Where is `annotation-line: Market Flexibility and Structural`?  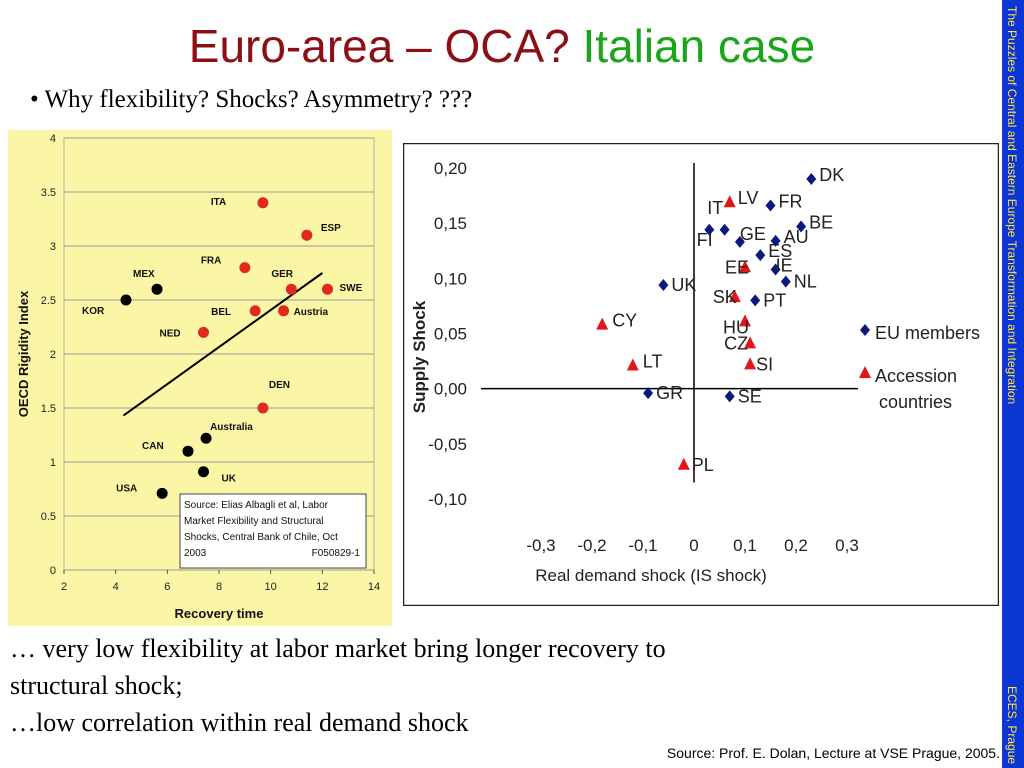
annotation-line: Market Flexibility and Structural is located at coordinates (254, 521).